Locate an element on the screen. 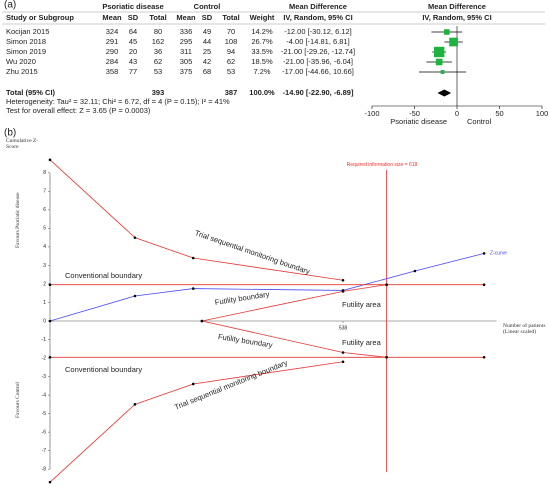 The image size is (550, 493). ci-label: -14.90 [-22.90, -6.89] is located at coordinates (318, 92).